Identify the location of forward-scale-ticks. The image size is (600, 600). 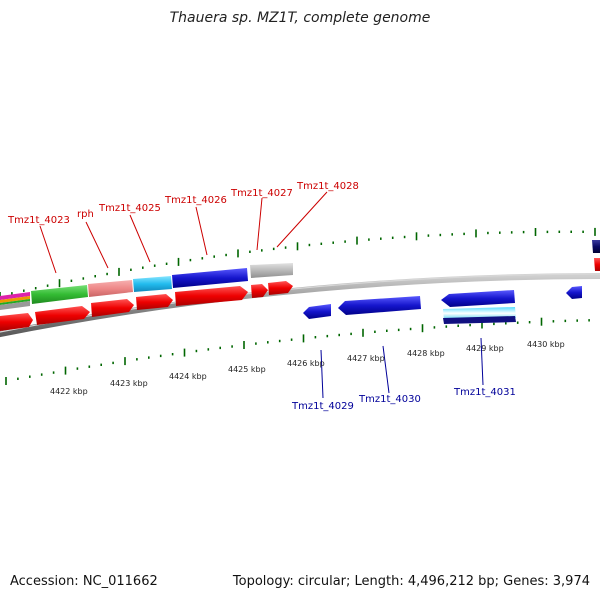
(298, 263).